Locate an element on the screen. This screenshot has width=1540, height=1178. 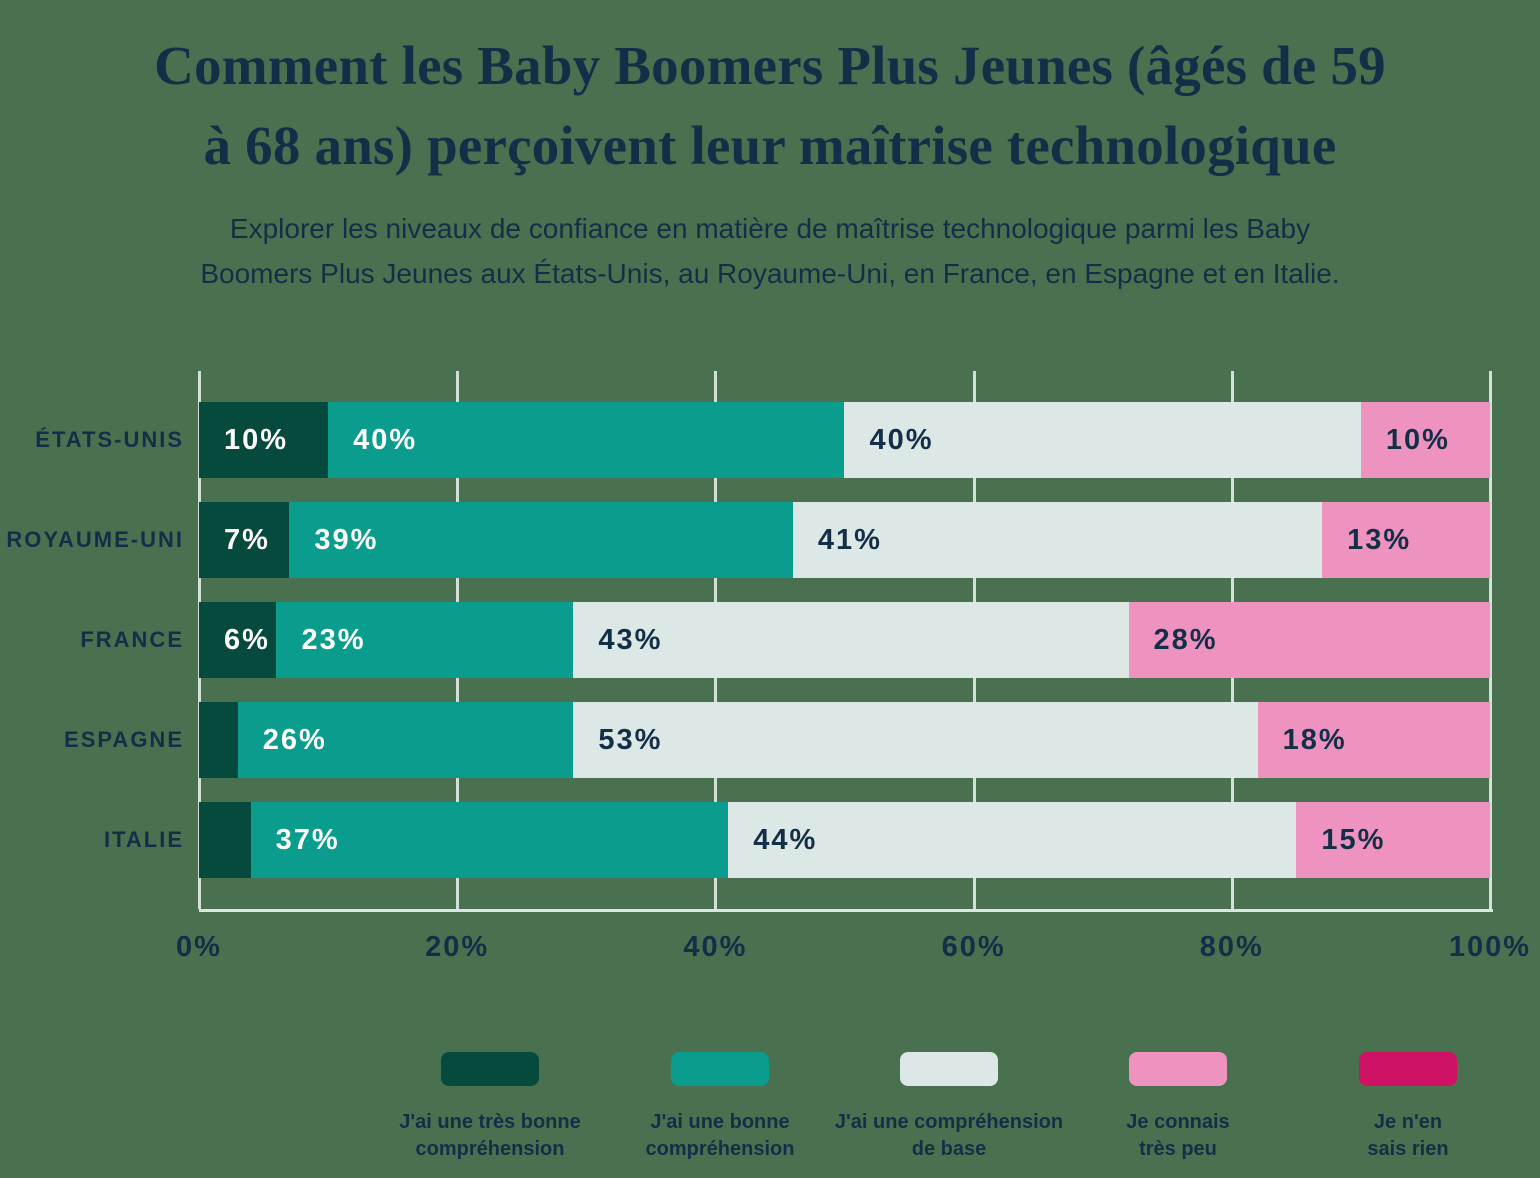
legend-label-line: de base is located at coordinates (949, 1149).